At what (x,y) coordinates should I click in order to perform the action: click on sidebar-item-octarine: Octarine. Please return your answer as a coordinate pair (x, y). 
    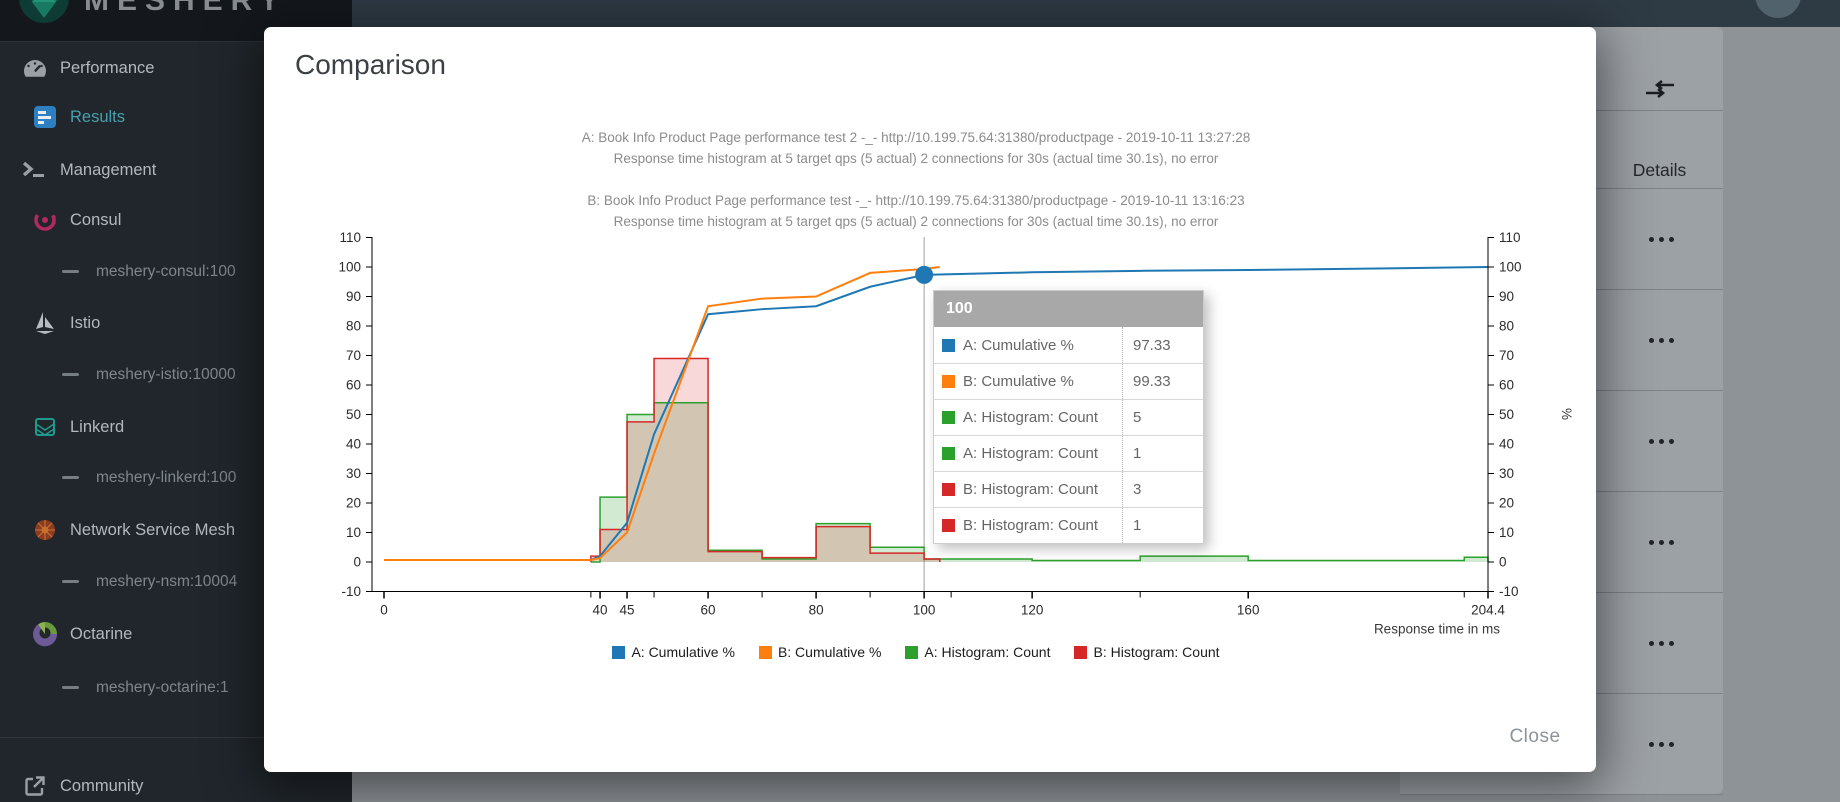
    Looking at the image, I should click on (176, 634).